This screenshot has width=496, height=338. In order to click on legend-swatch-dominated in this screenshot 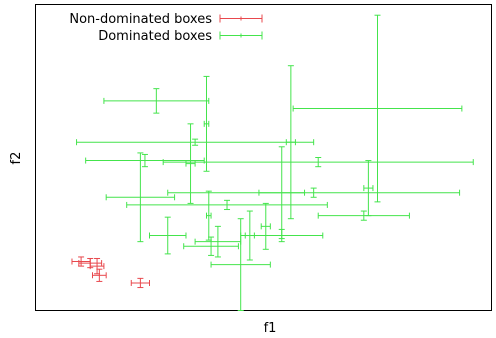, I will do `click(241, 35)`.